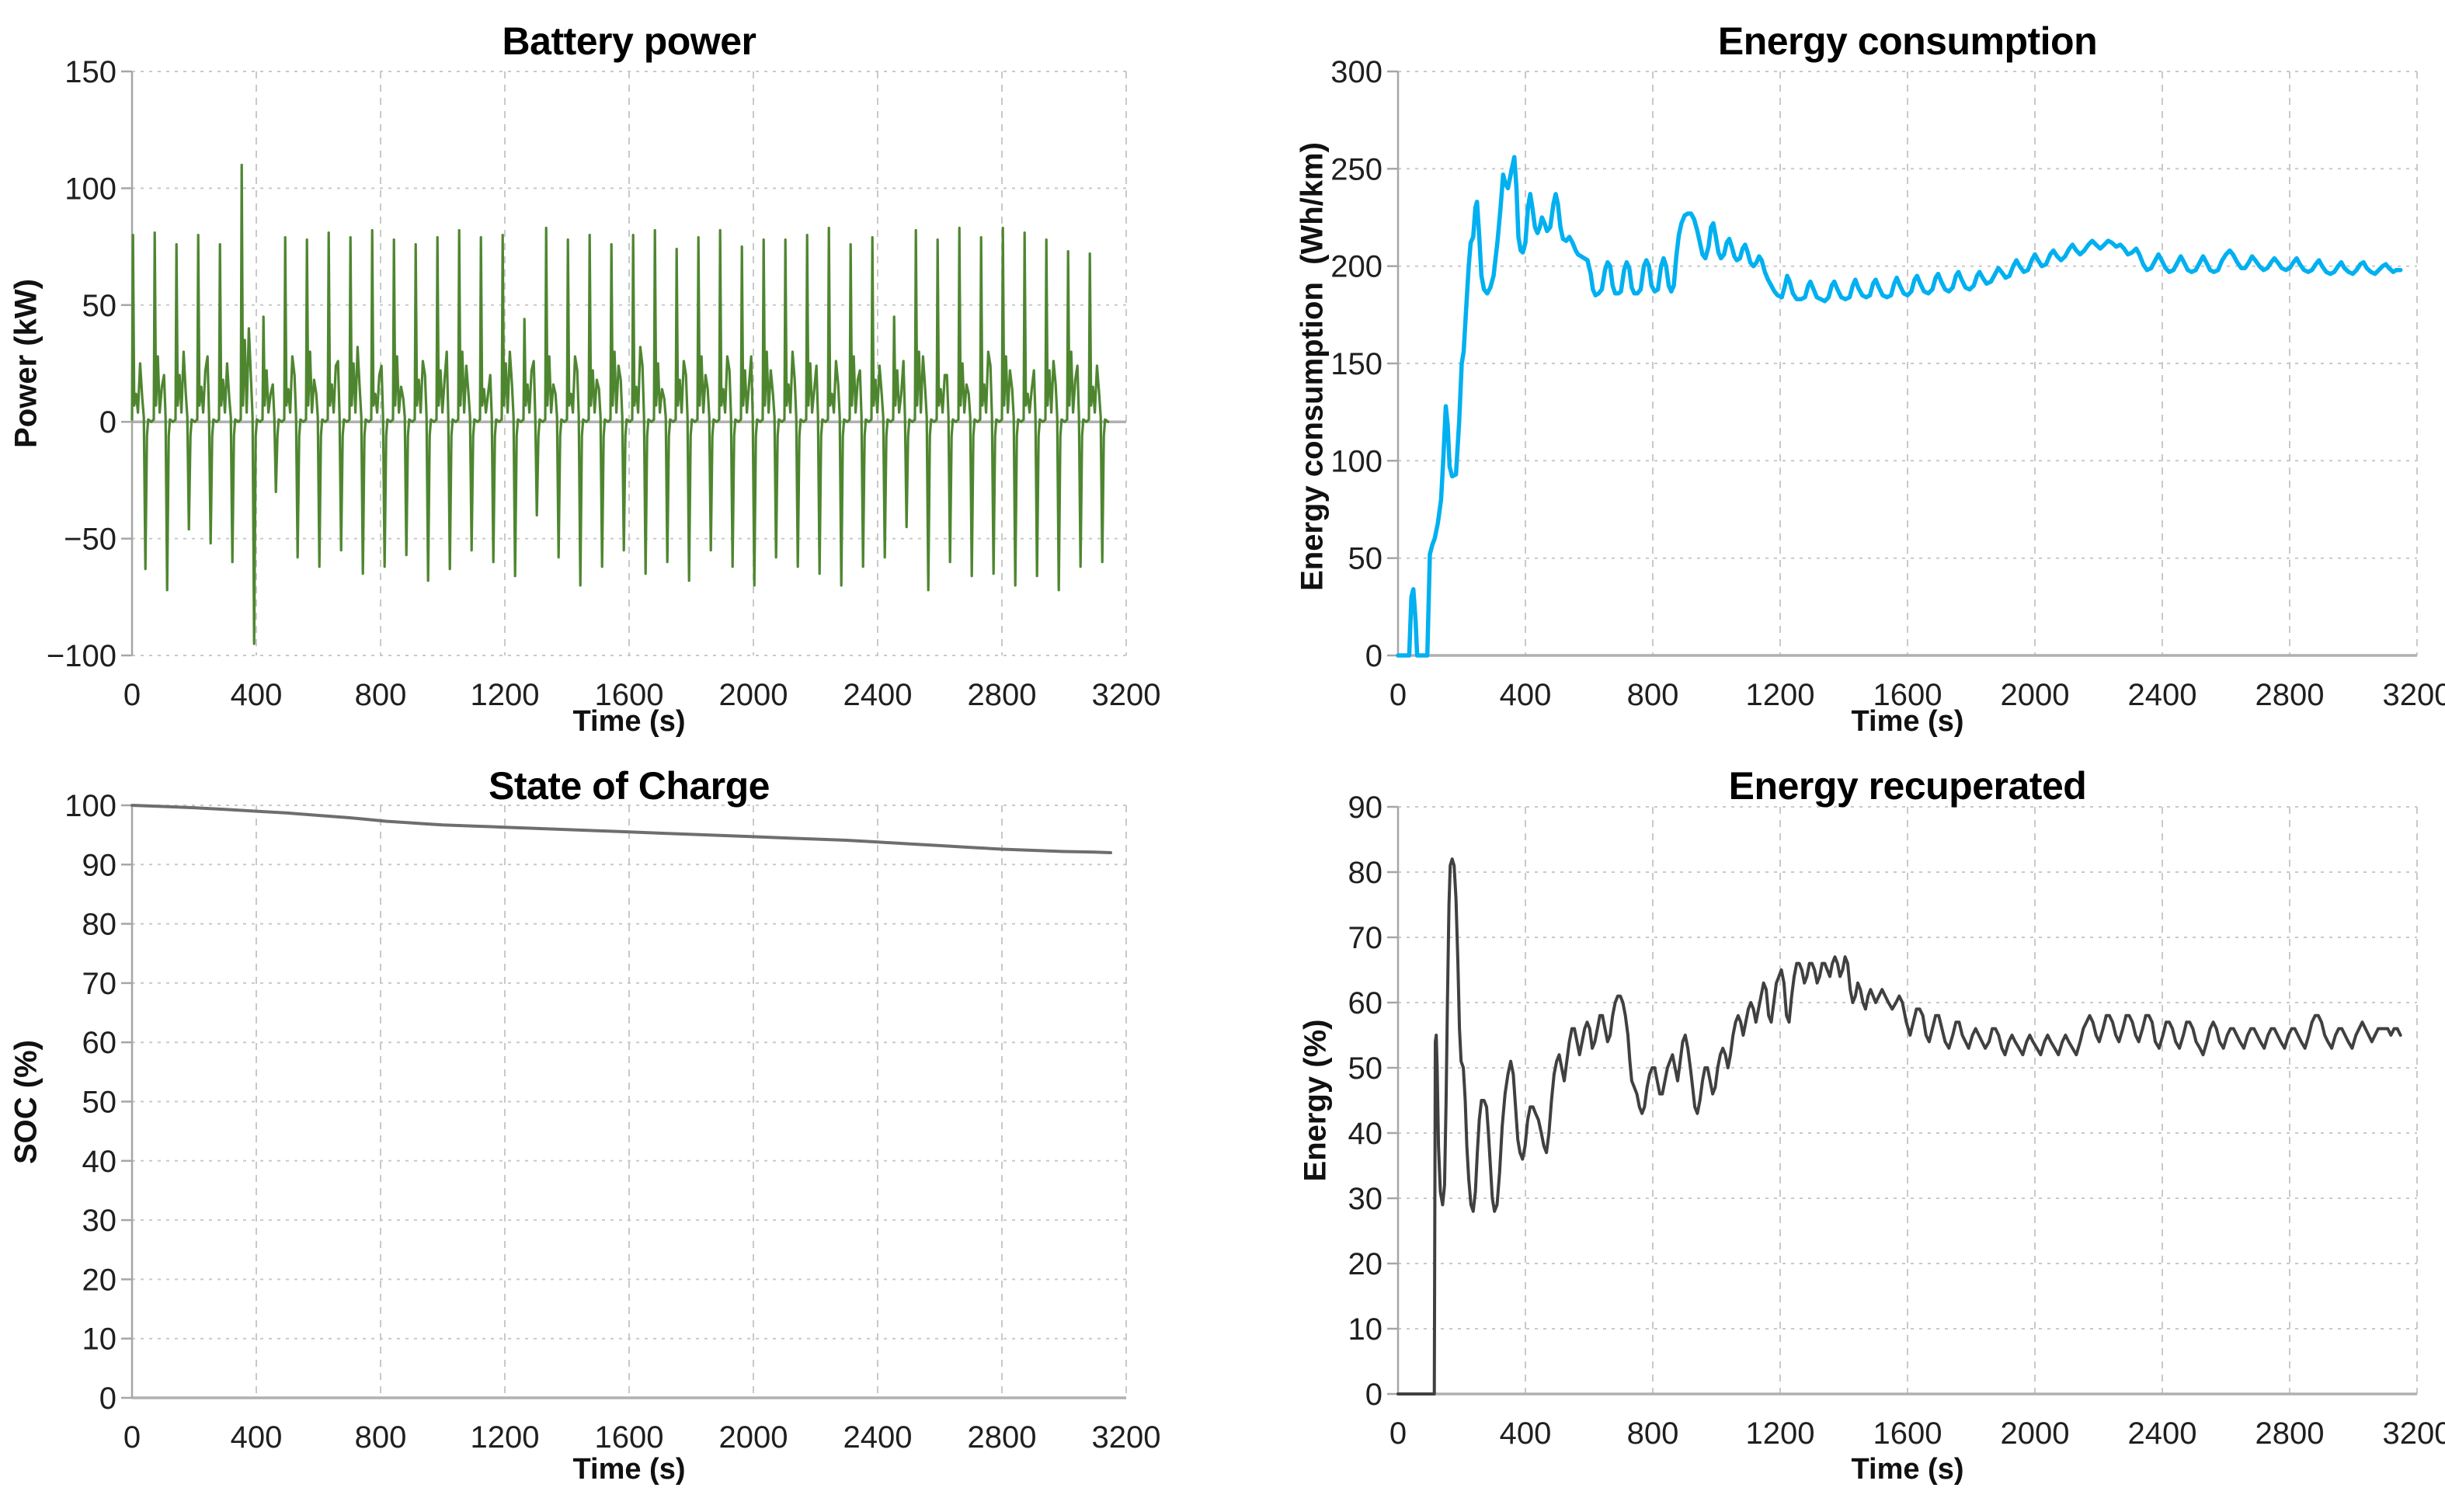 This screenshot has height=1512, width=2445. What do you see at coordinates (1908, 786) in the screenshot?
I see `chart-title-energy-recuperated: Energy recuperated` at bounding box center [1908, 786].